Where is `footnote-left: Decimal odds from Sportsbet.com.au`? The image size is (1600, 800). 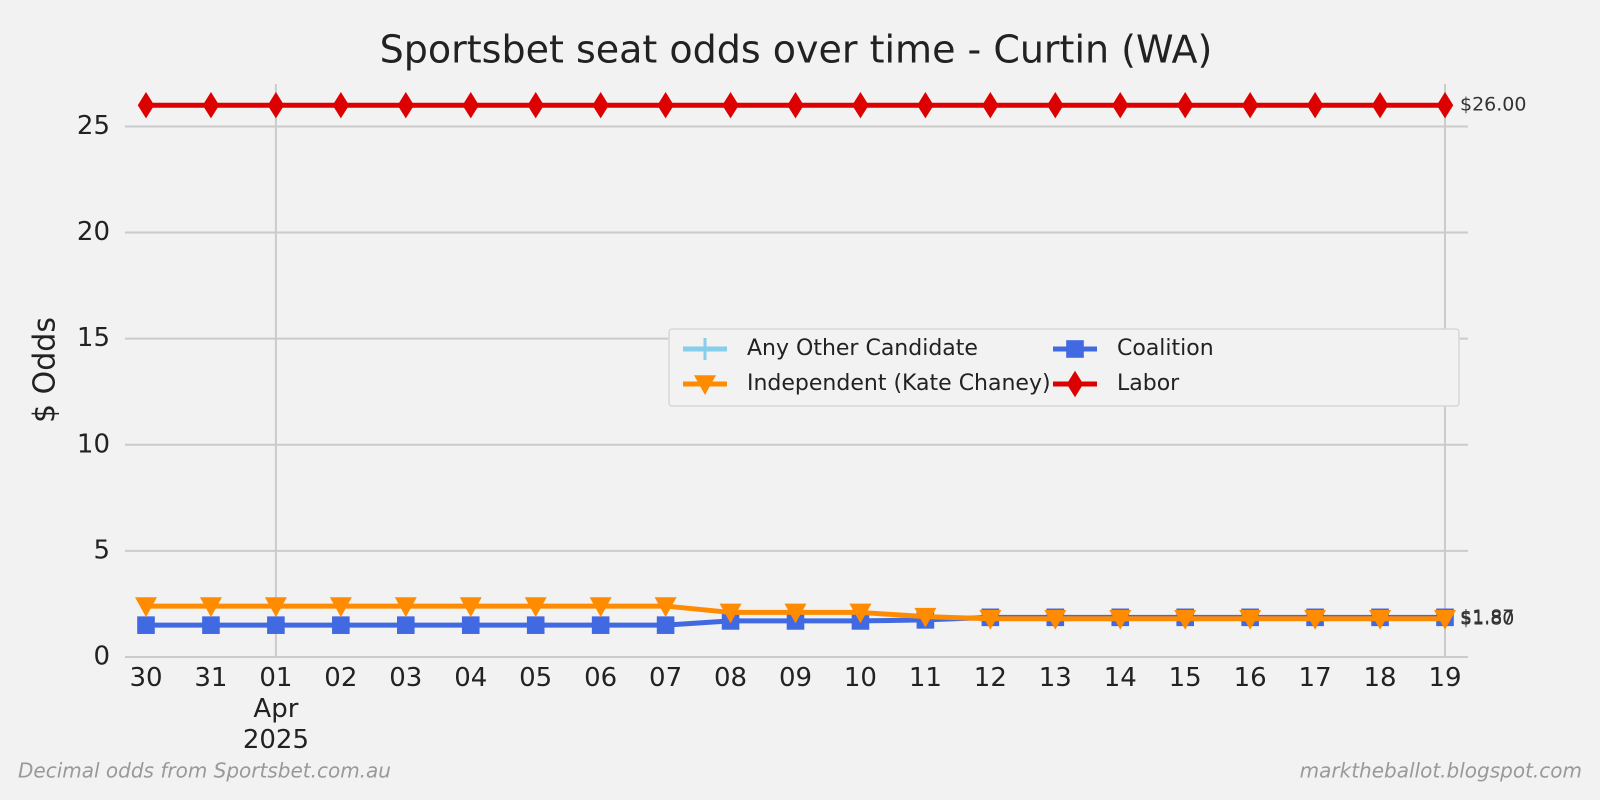 footnote-left: Decimal odds from Sportsbet.com.au is located at coordinates (204, 771).